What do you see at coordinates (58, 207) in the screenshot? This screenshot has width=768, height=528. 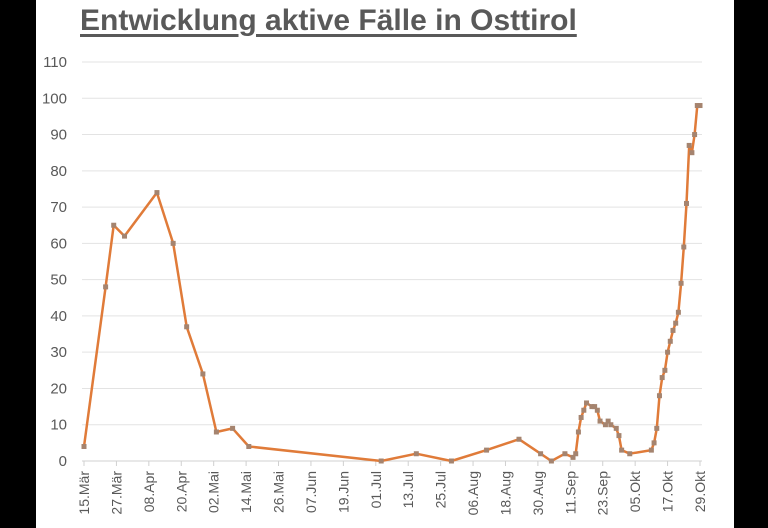 I see `y-tick-label: 70` at bounding box center [58, 207].